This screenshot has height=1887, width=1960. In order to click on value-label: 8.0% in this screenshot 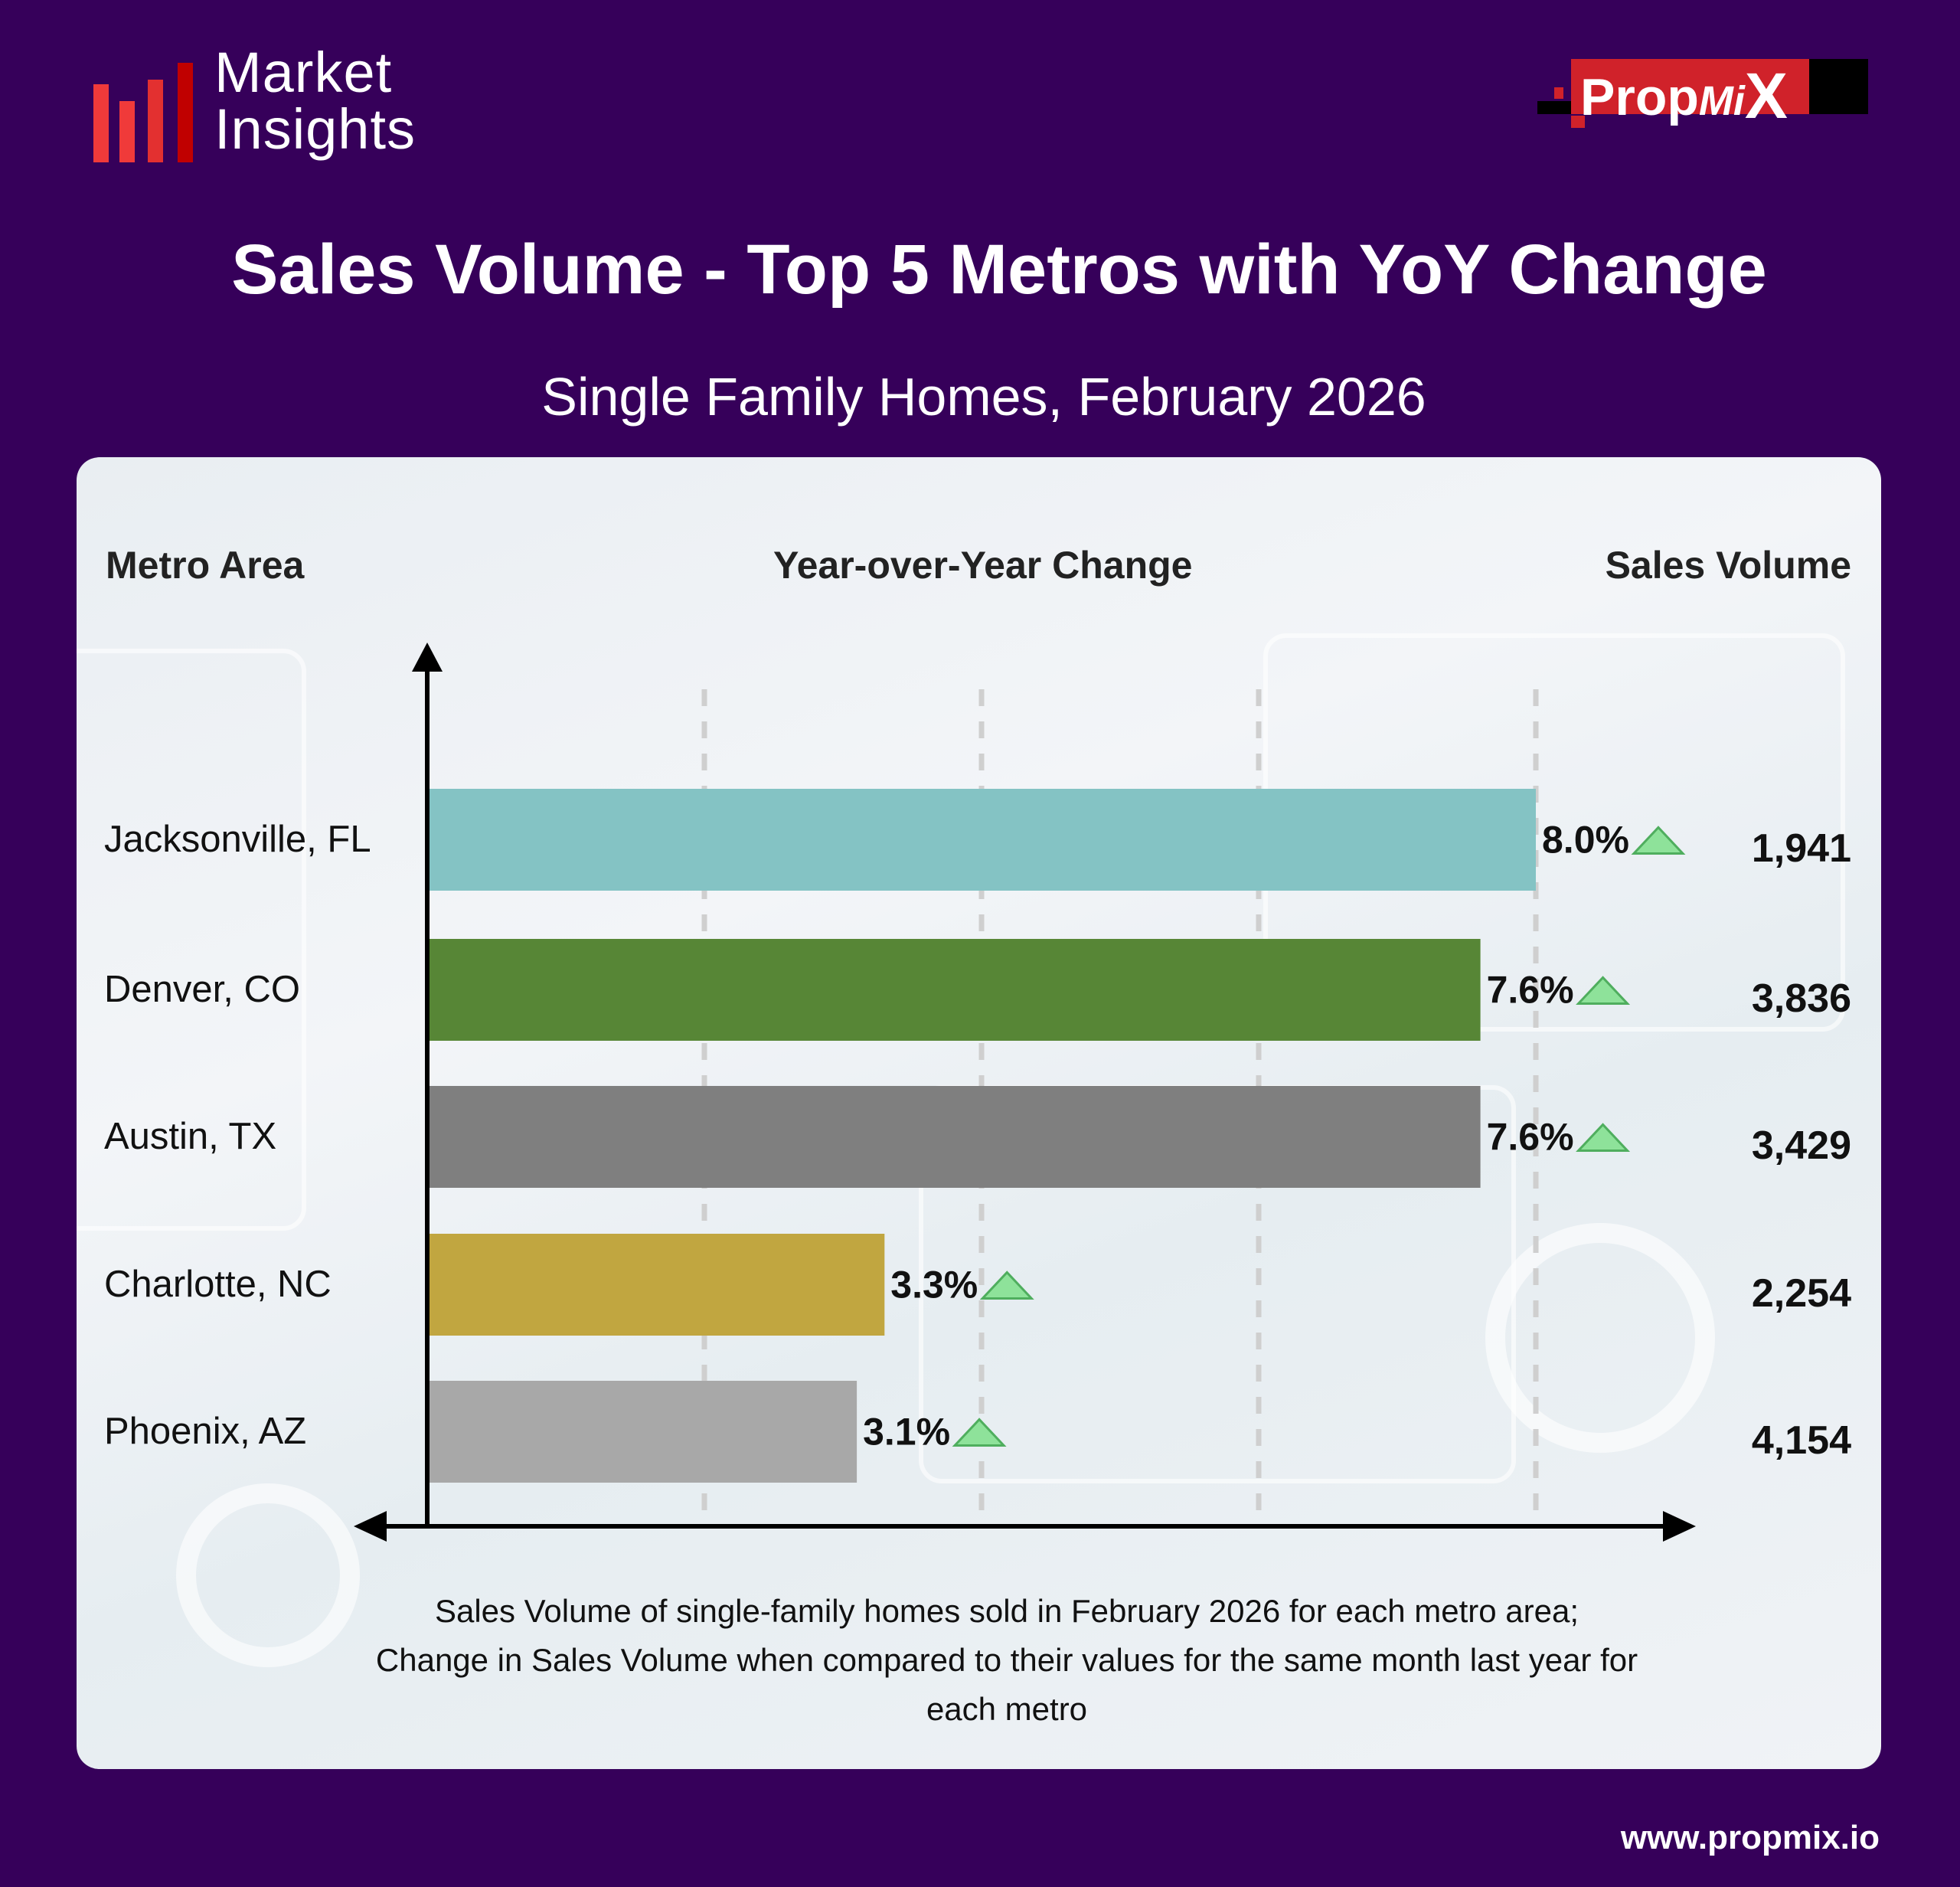, I will do `click(1585, 841)`.